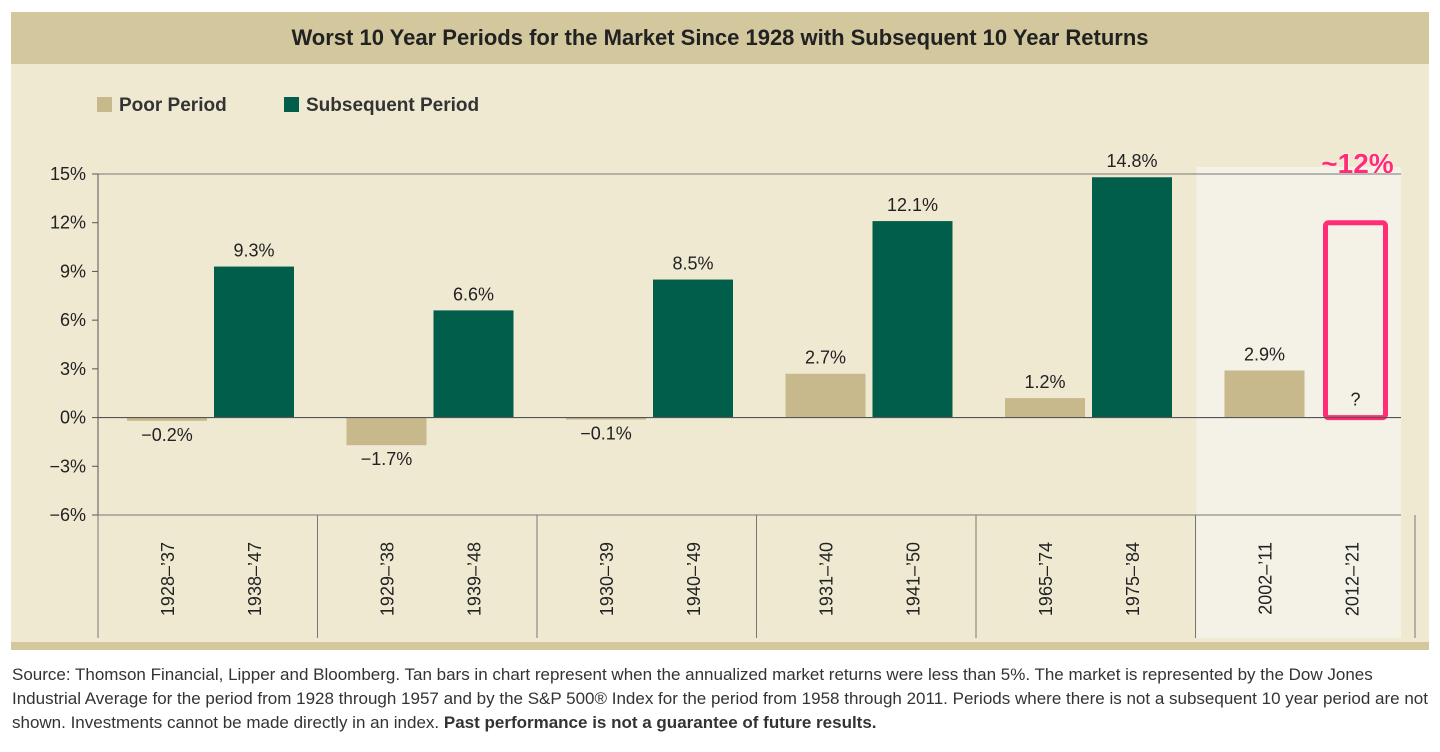 The image size is (1440, 752). What do you see at coordinates (68, 223) in the screenshot?
I see `y-tick-label: 12%` at bounding box center [68, 223].